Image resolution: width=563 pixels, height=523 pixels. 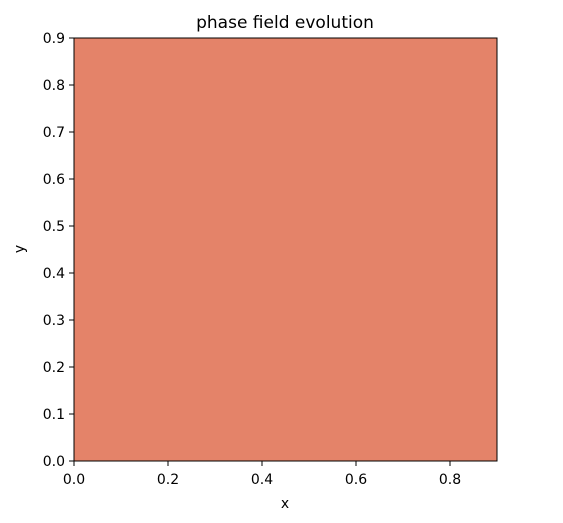 What do you see at coordinates (54, 368) in the screenshot?
I see `y-tick-label: 0.2` at bounding box center [54, 368].